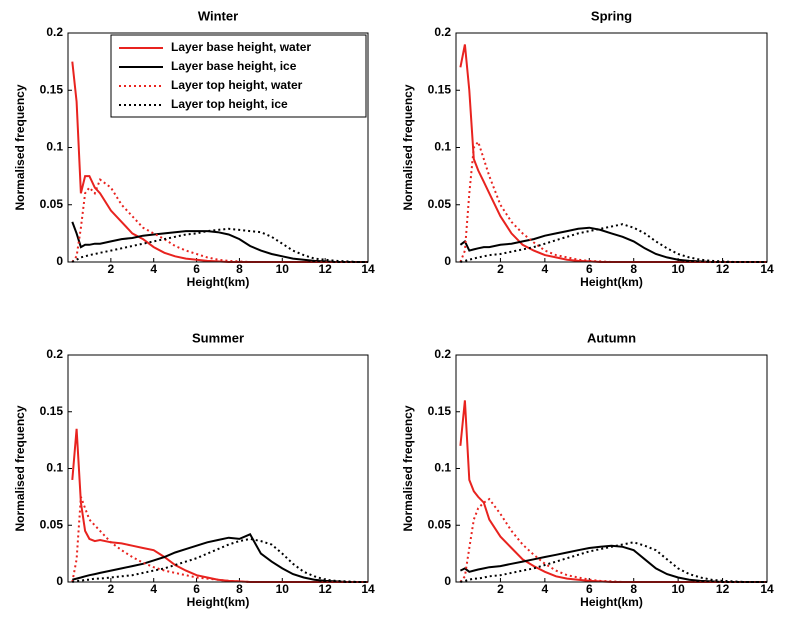  I want to click on legend-label: Layer base height, ice, so click(234, 66).